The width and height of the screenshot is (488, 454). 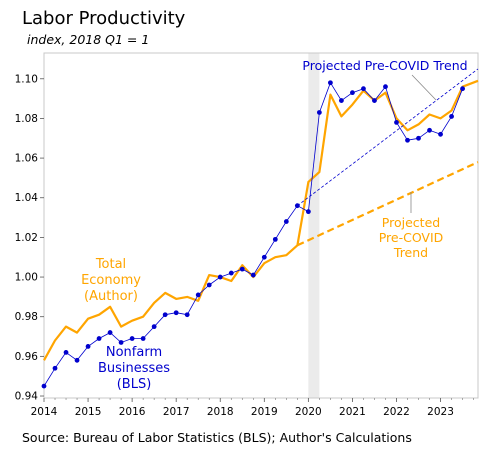 What do you see at coordinates (44, 412) in the screenshot?
I see `x-tick-label: 2014` at bounding box center [44, 412].